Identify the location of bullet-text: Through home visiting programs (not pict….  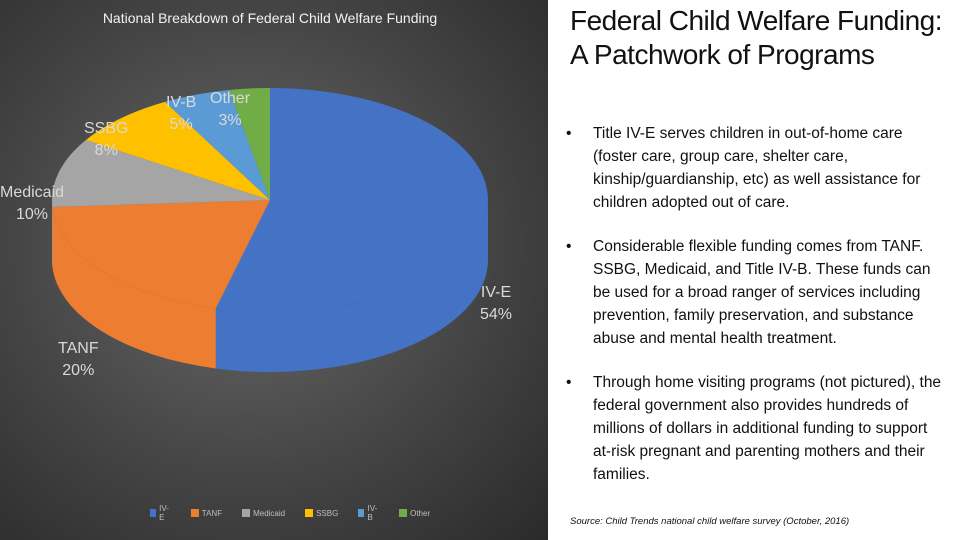
(767, 428).